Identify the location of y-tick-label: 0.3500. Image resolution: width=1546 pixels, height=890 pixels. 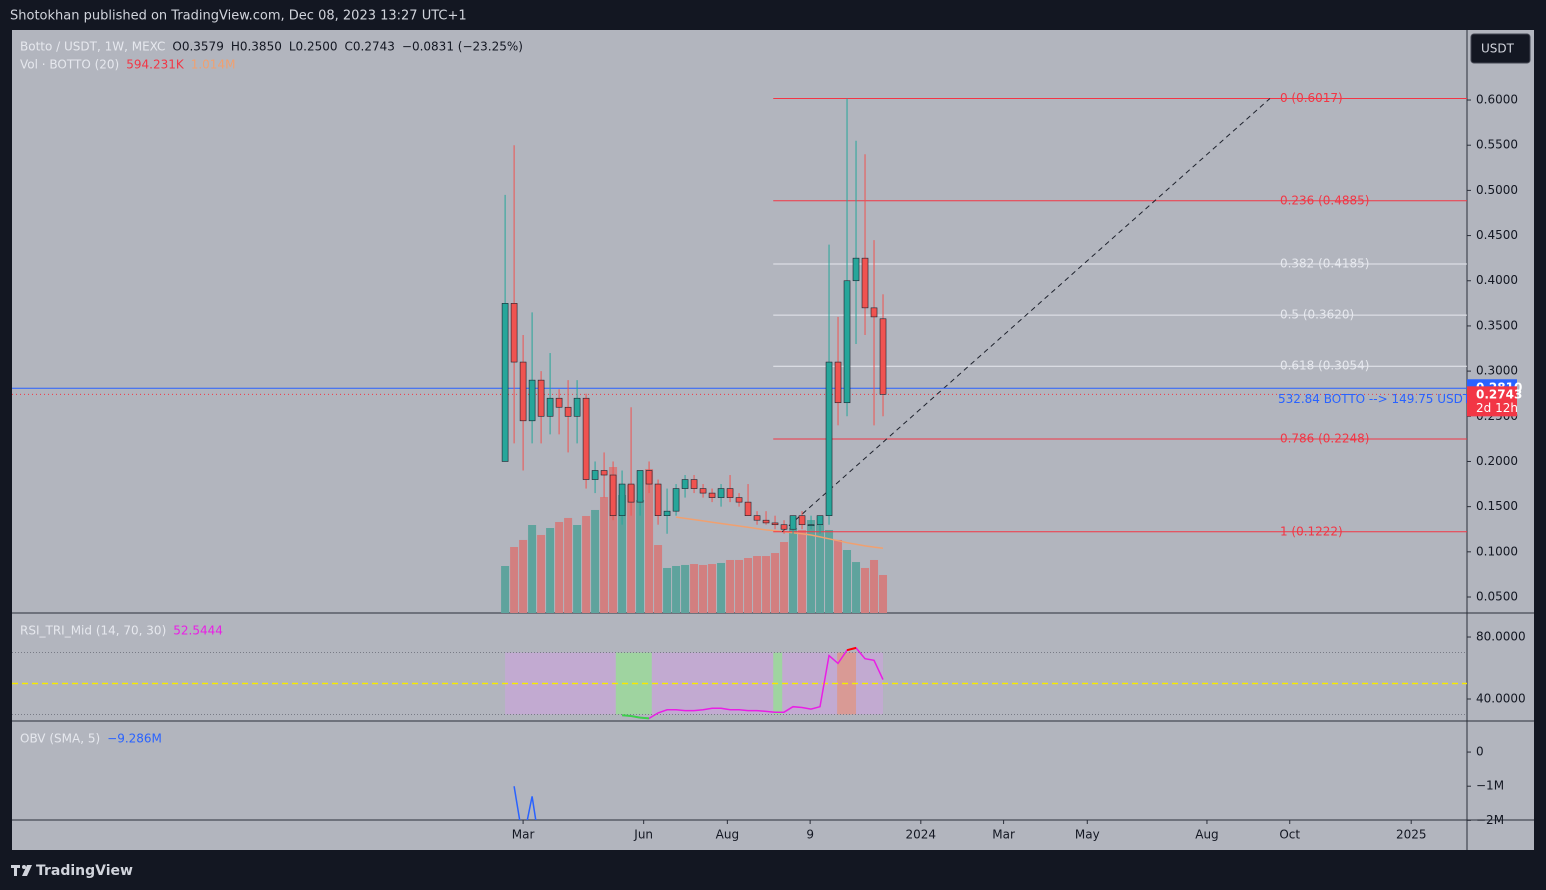
(1497, 325).